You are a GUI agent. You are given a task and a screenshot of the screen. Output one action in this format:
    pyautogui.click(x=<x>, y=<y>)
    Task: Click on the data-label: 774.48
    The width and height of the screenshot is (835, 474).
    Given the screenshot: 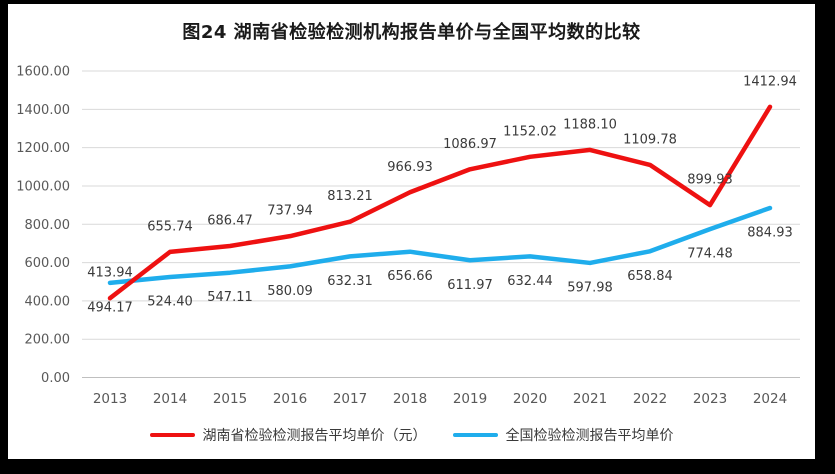 What is the action you would take?
    pyautogui.click(x=710, y=254)
    